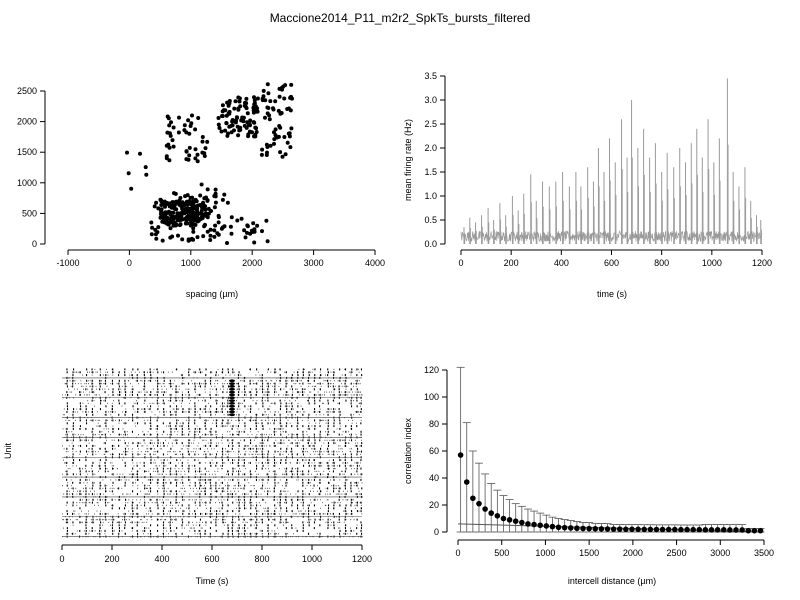 The width and height of the screenshot is (800, 600). Describe the element at coordinates (408, 450) in the screenshot. I see `y-axis-label: correlation index` at that location.